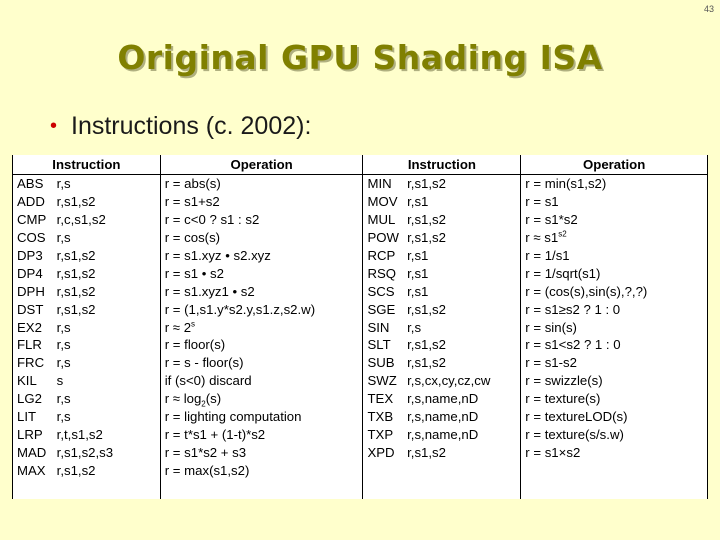 The width and height of the screenshot is (720, 540). What do you see at coordinates (614, 398) in the screenshot?
I see `operation-cell: r = texture(s)` at bounding box center [614, 398].